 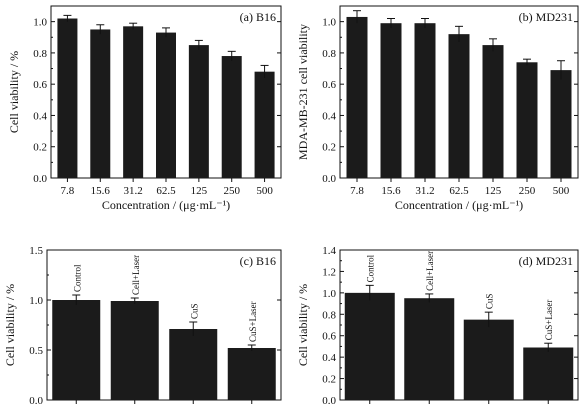 What do you see at coordinates (258, 261) in the screenshot?
I see `panel-label: (c) B16` at bounding box center [258, 261].